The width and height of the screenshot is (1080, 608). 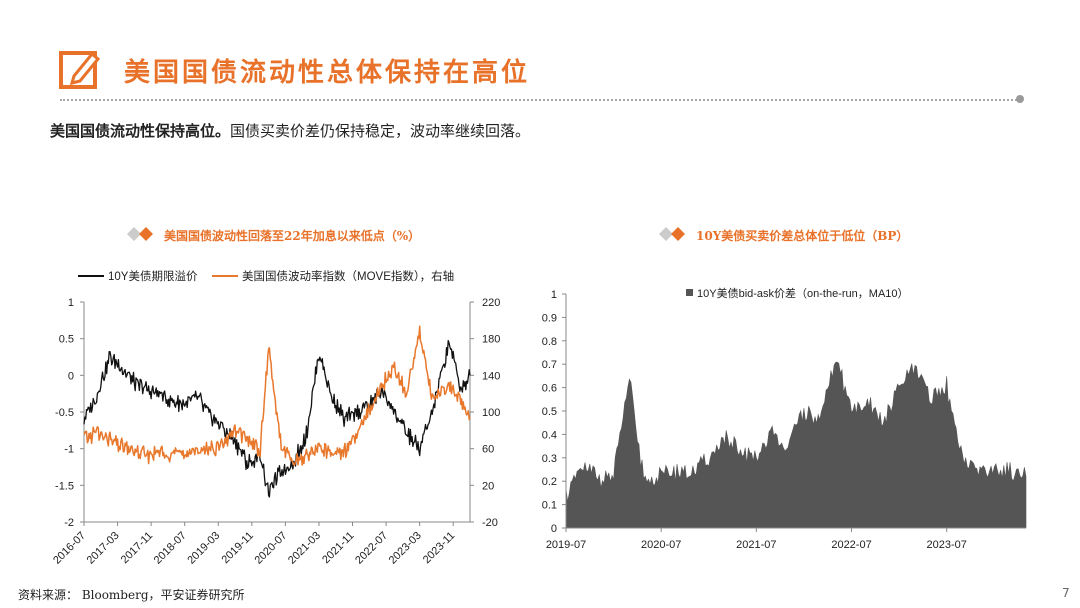 I want to click on x-tick-label: 2023-03, so click(x=405, y=548).